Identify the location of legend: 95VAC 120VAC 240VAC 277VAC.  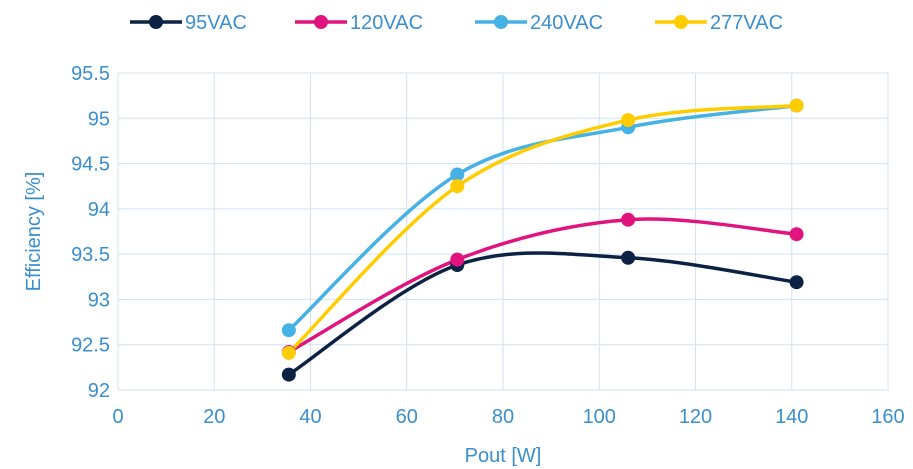
(456, 23).